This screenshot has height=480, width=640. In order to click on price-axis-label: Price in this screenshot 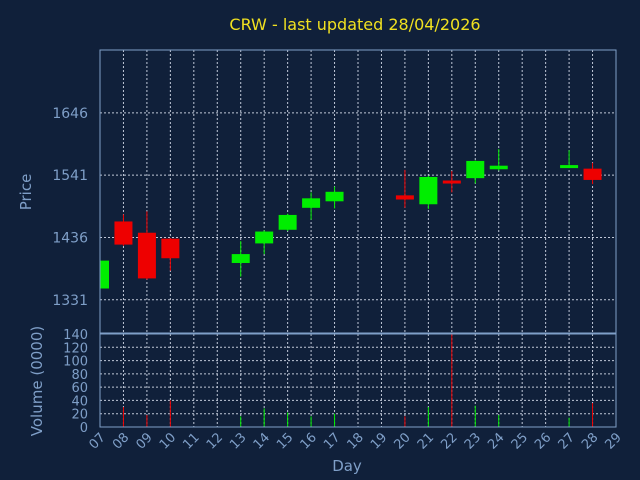, I will do `click(26, 192)`.